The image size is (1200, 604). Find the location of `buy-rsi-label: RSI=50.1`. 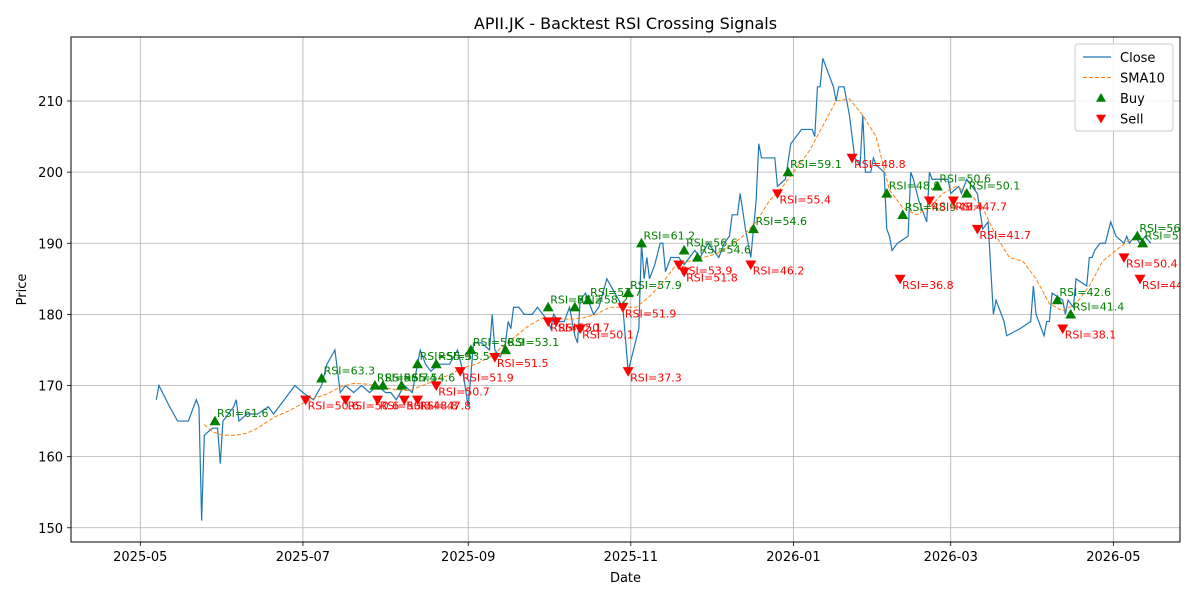

buy-rsi-label: RSI=50.1 is located at coordinates (995, 185).